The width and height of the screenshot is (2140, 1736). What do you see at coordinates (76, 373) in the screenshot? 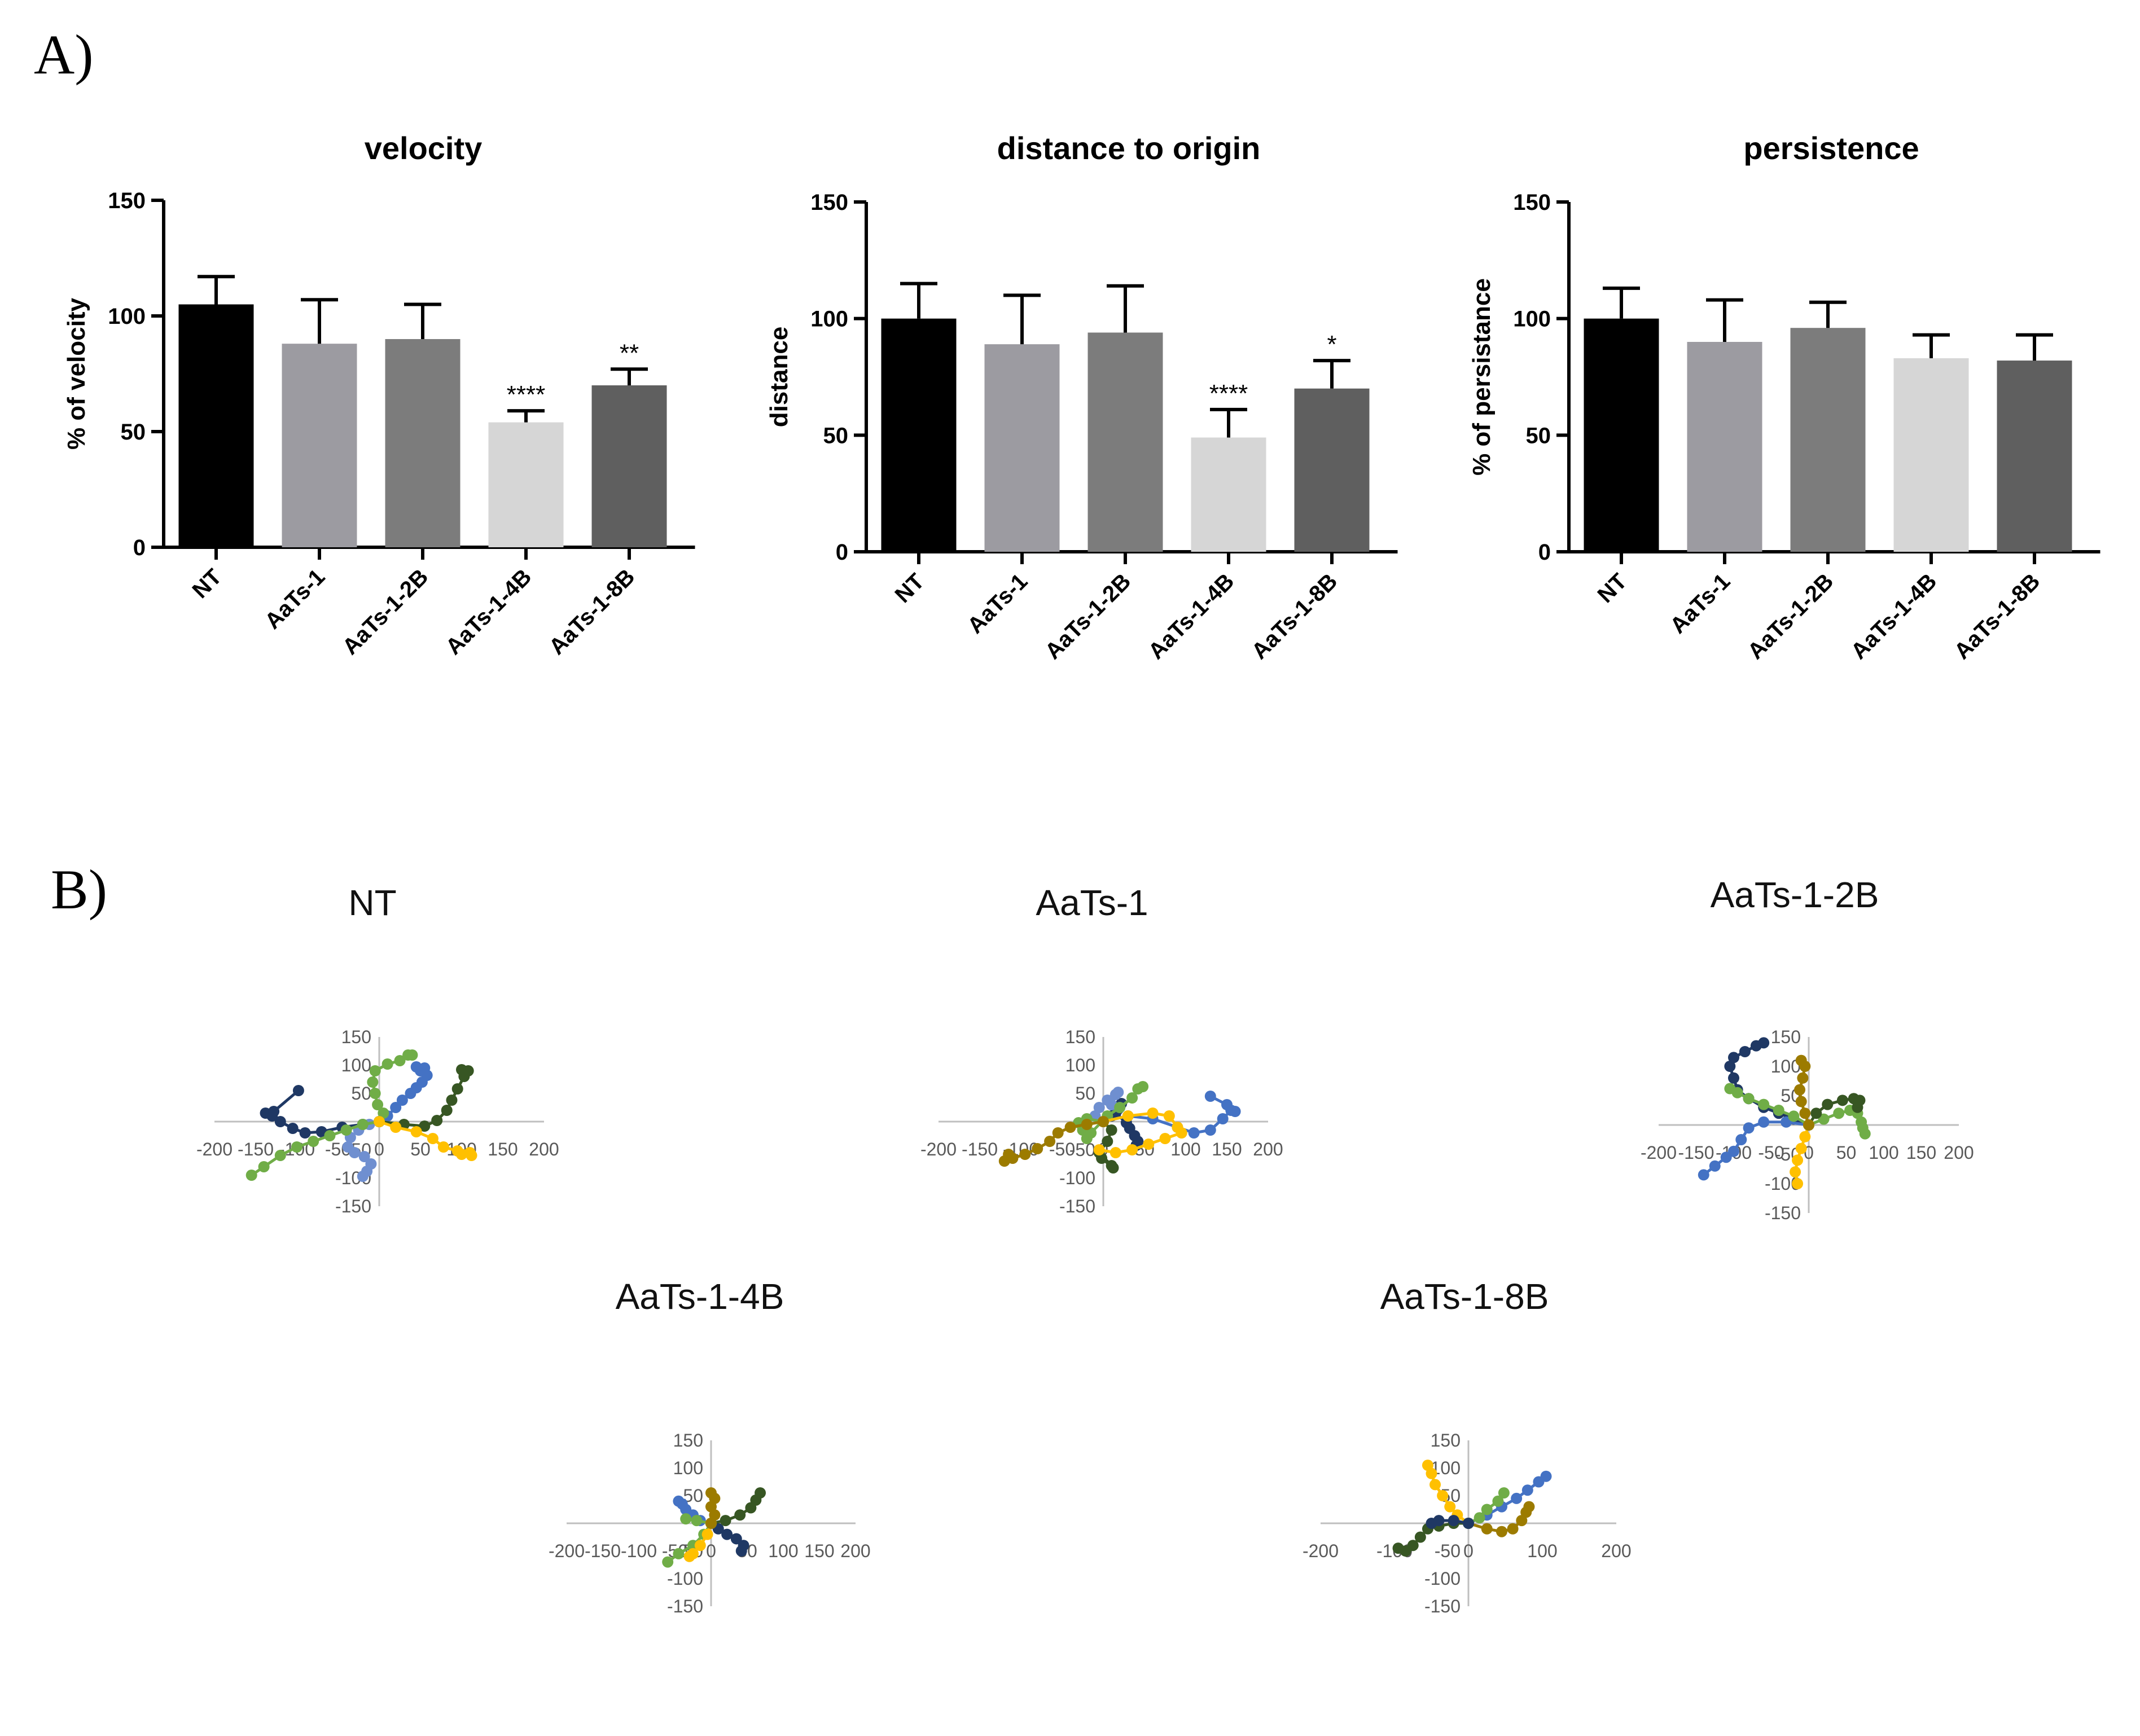
I see `y-axis-label: % of velocity` at bounding box center [76, 373].